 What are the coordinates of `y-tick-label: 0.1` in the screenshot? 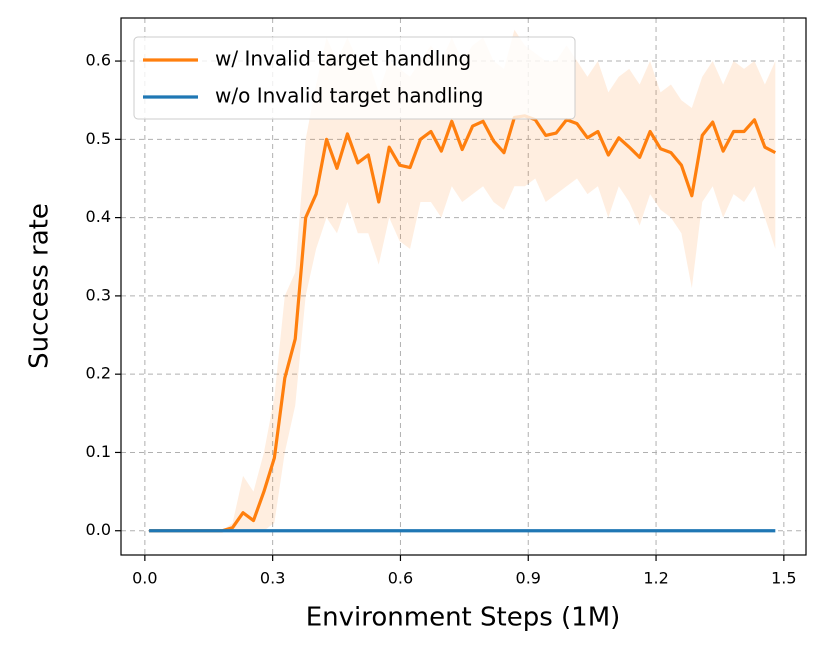 It's located at (98, 451).